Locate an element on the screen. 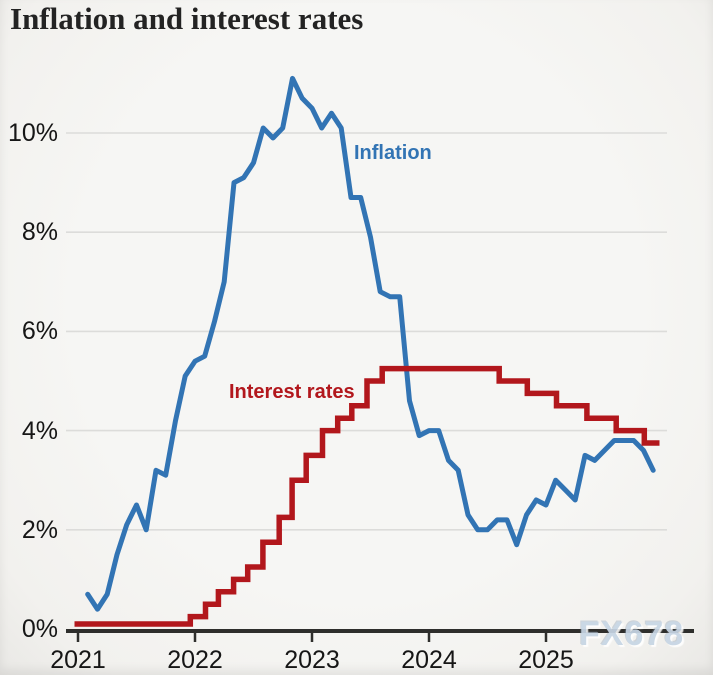  x-tick-label-2021: 2021 is located at coordinates (78, 660).